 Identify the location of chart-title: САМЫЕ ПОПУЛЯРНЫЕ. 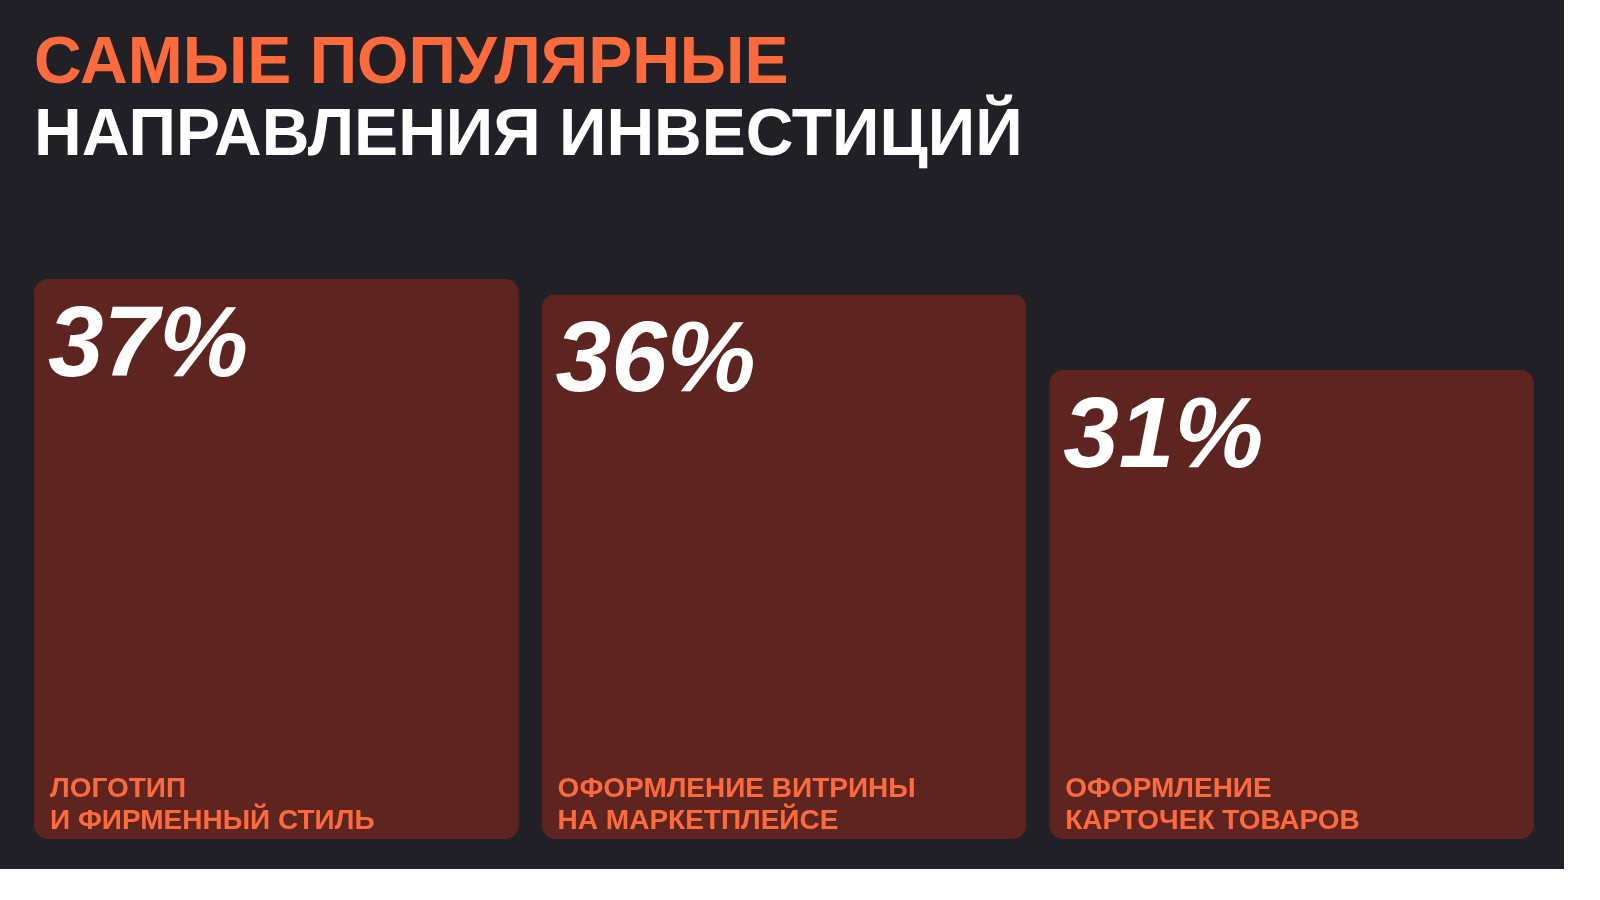
(411, 60).